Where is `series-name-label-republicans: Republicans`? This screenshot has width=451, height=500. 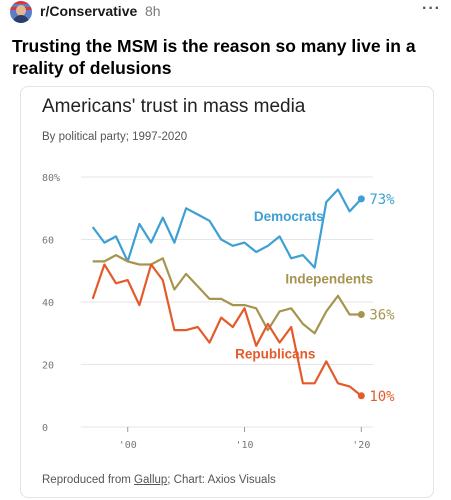
series-name-label-republicans: Republicans is located at coordinates (275, 353).